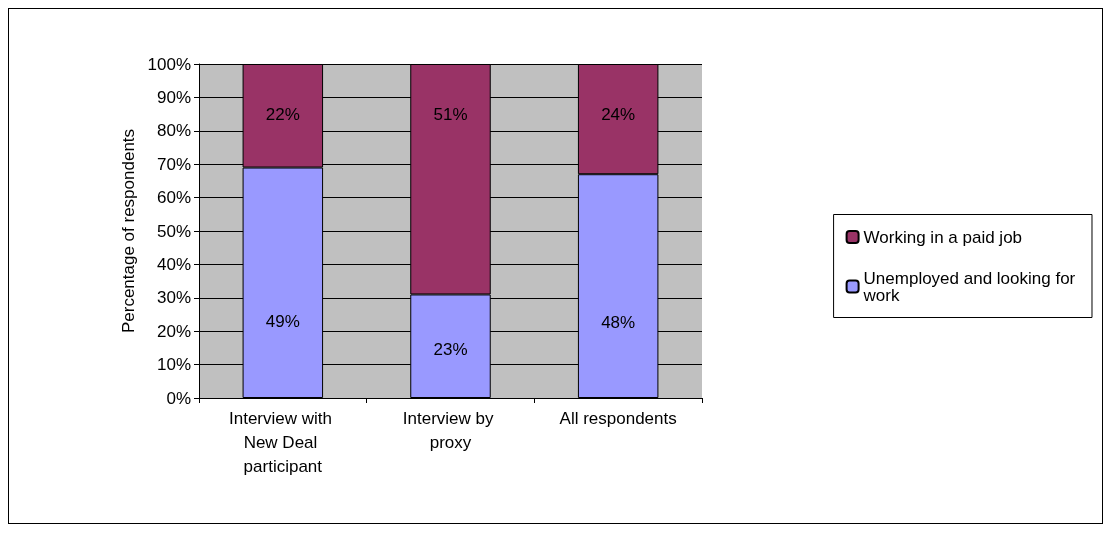  Describe the element at coordinates (173, 198) in the screenshot. I see `y-tick-label: 60%` at that location.